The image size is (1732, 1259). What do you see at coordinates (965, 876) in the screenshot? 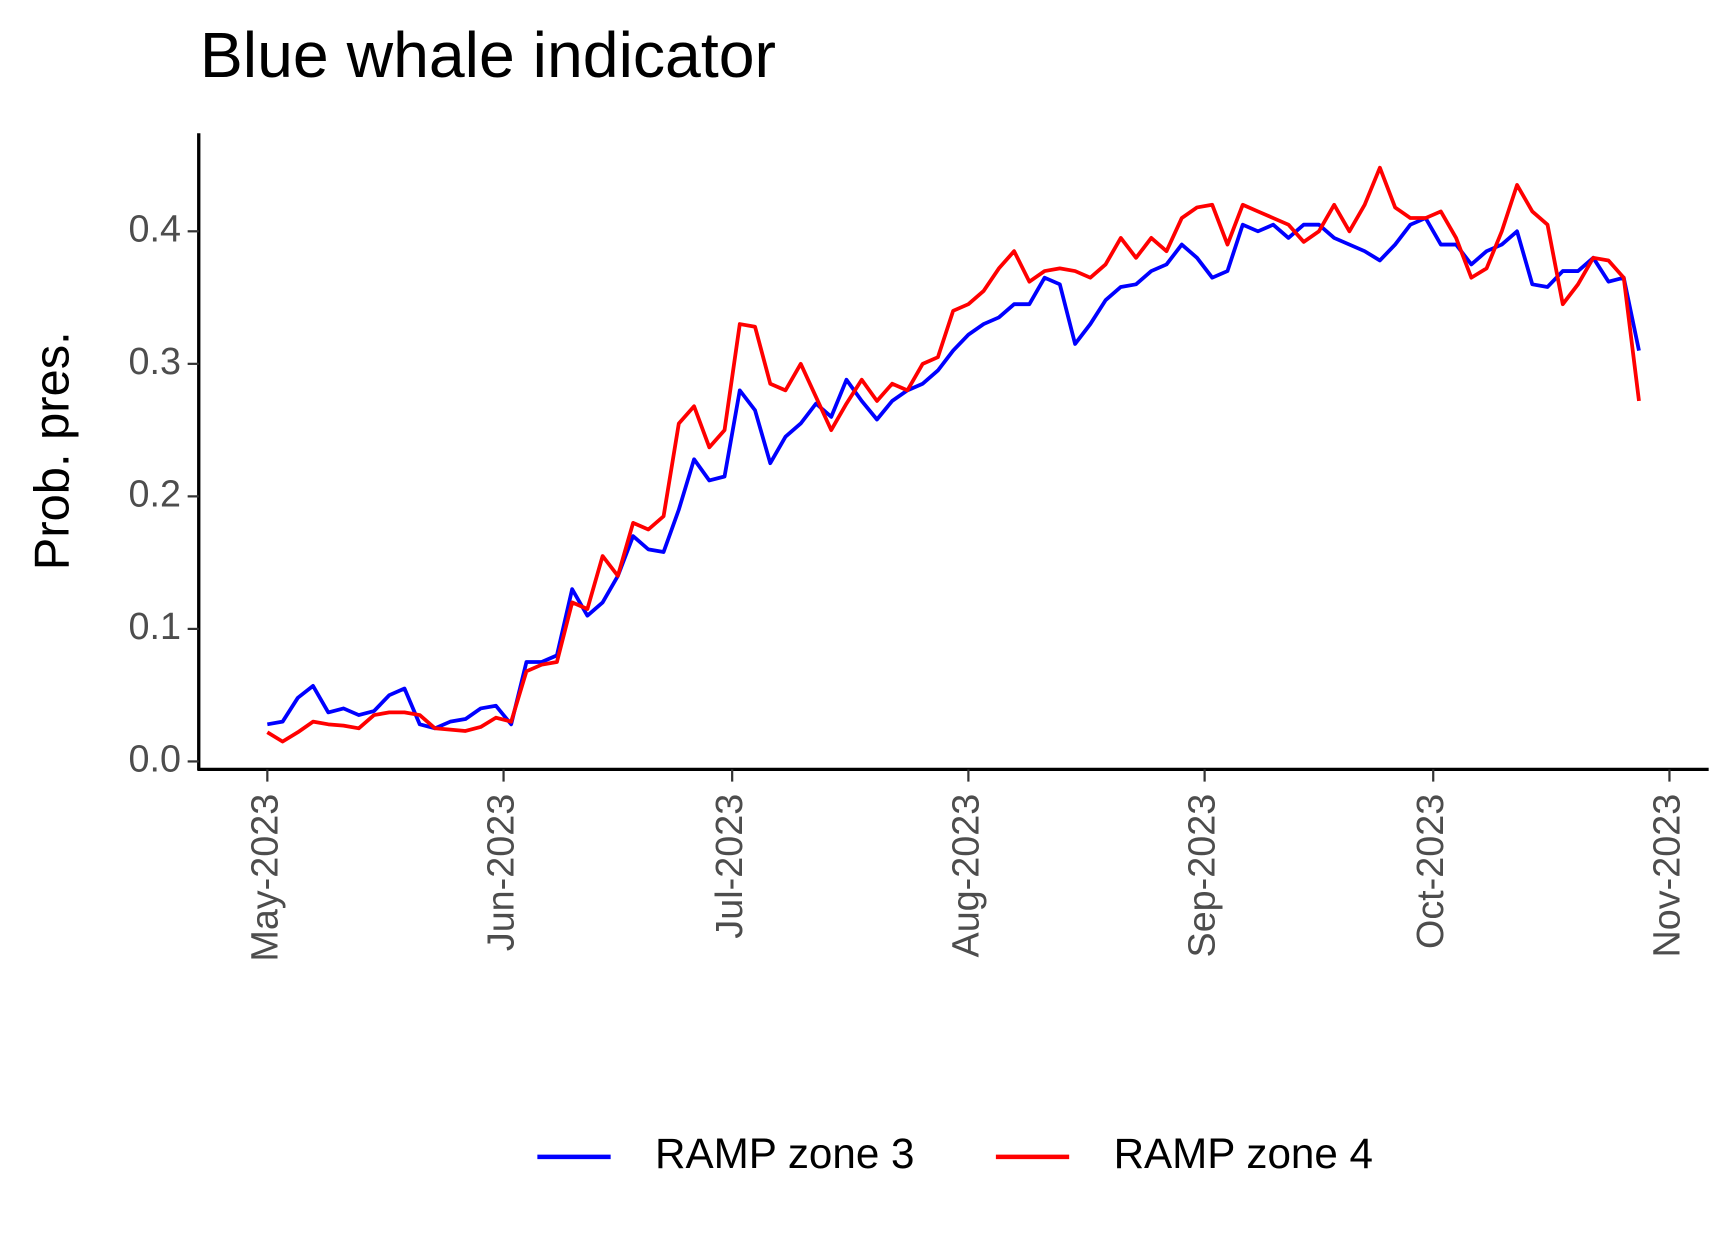
I see `x-tick-label: Aug-2023` at bounding box center [965, 876].